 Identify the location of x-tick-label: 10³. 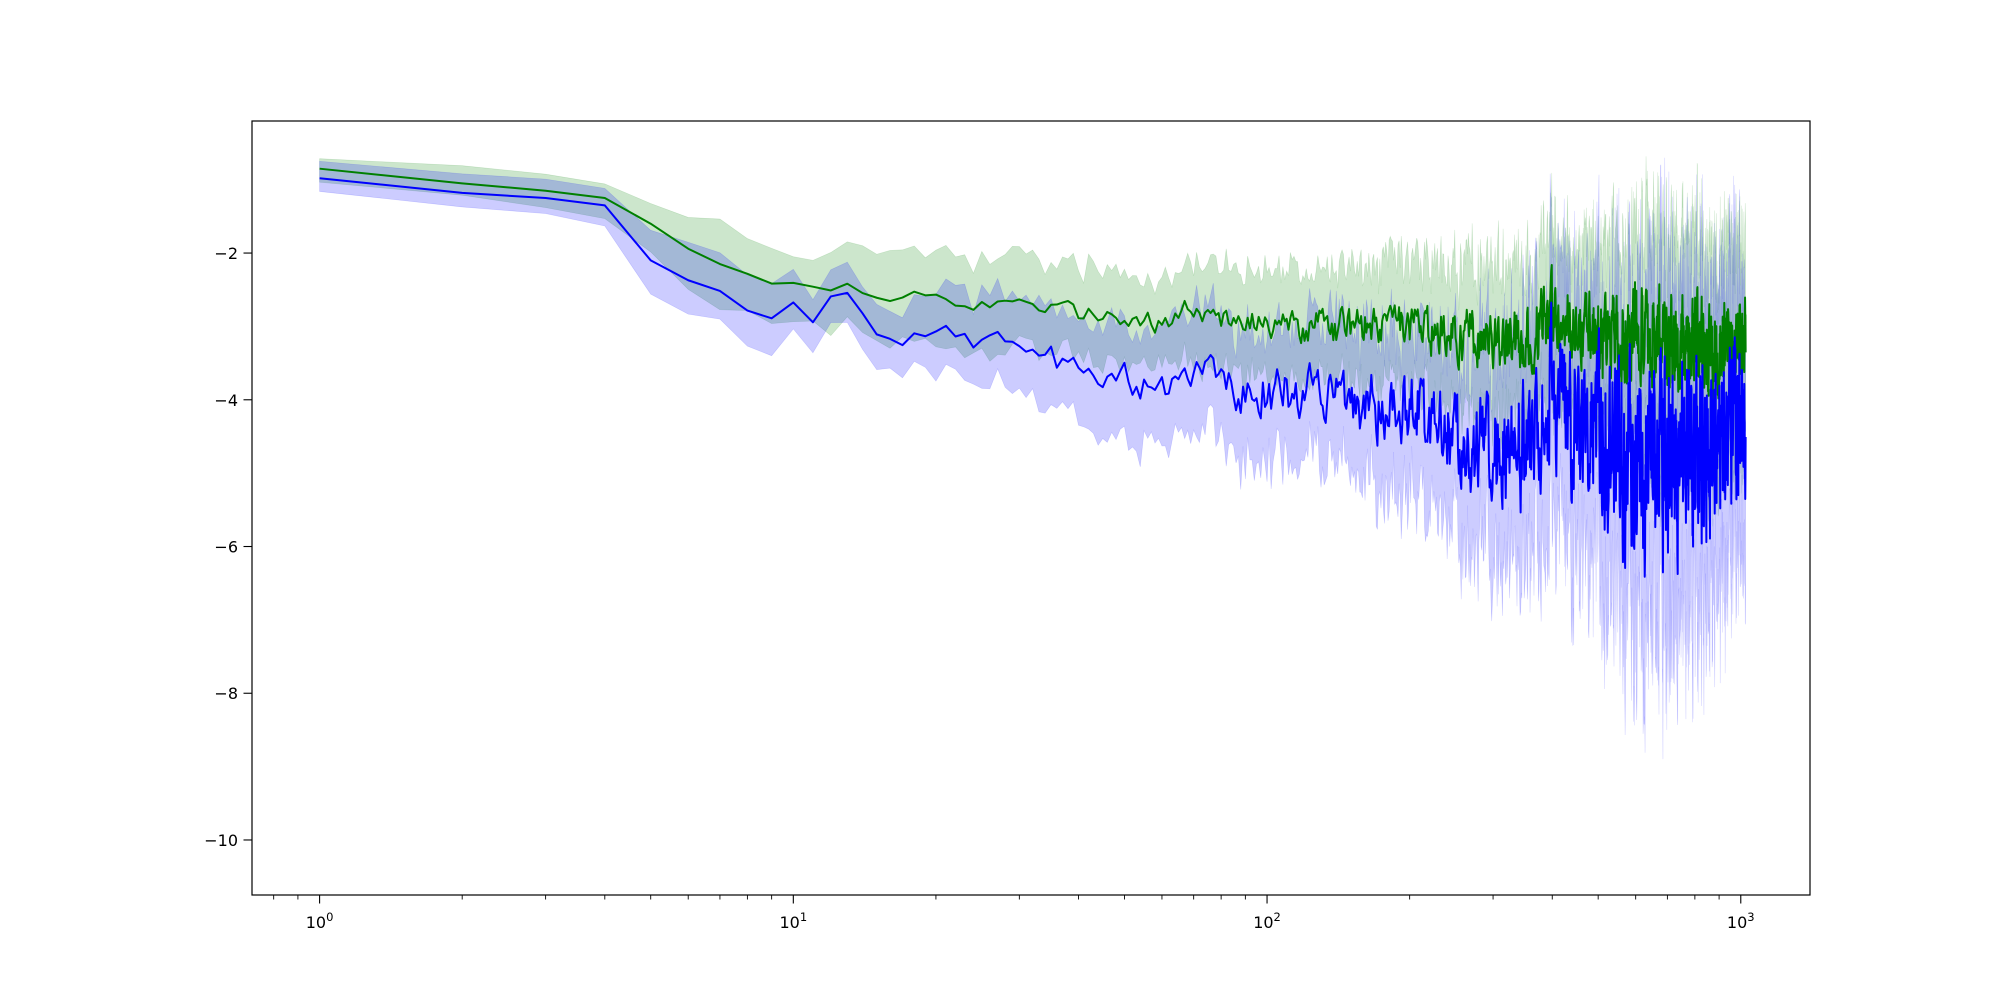
(1741, 921).